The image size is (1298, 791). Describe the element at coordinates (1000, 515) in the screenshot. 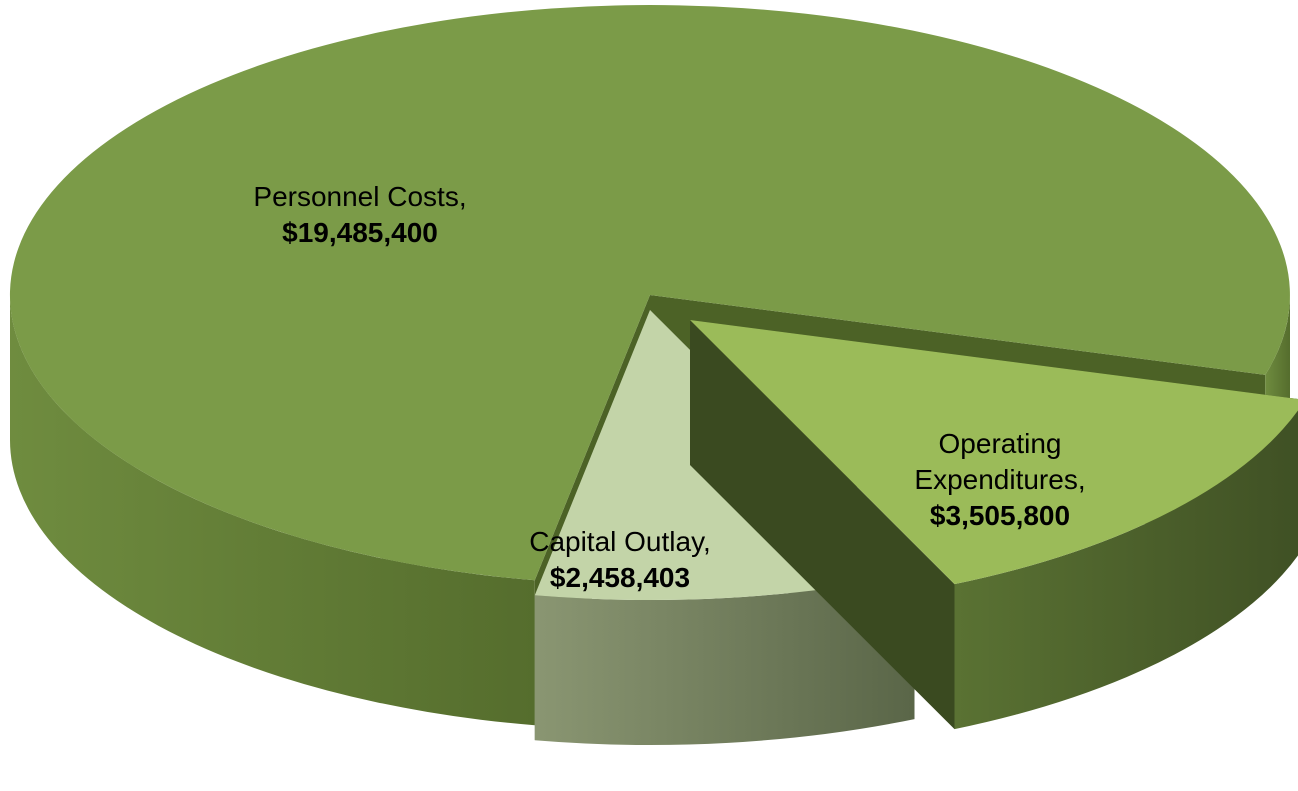

I see `value-label: $3,505,800` at that location.